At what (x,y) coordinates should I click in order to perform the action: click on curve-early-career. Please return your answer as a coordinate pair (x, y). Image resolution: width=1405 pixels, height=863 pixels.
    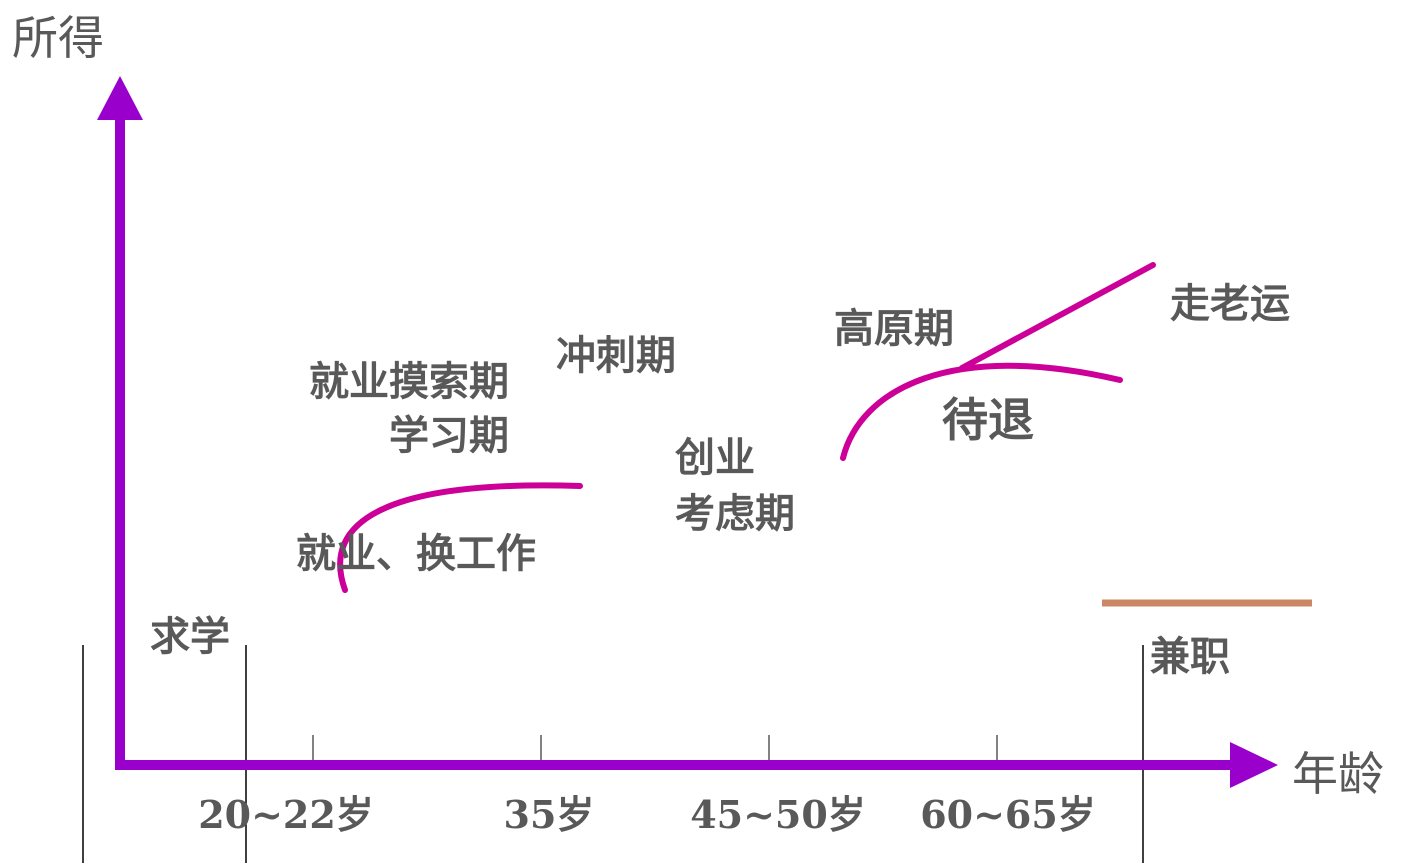
    Looking at the image, I should click on (460, 537).